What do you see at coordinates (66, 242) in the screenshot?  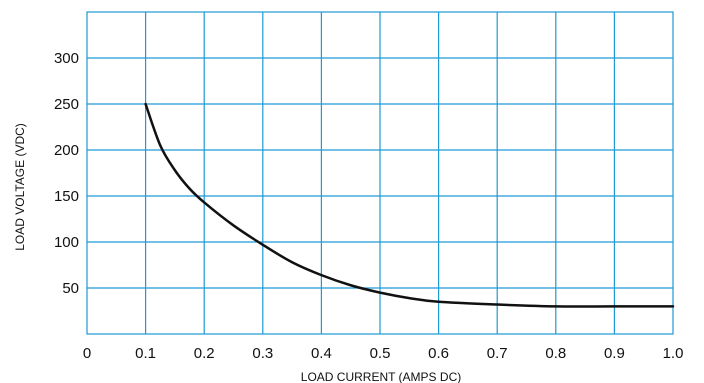 I see `y-tick-label: 100` at bounding box center [66, 242].